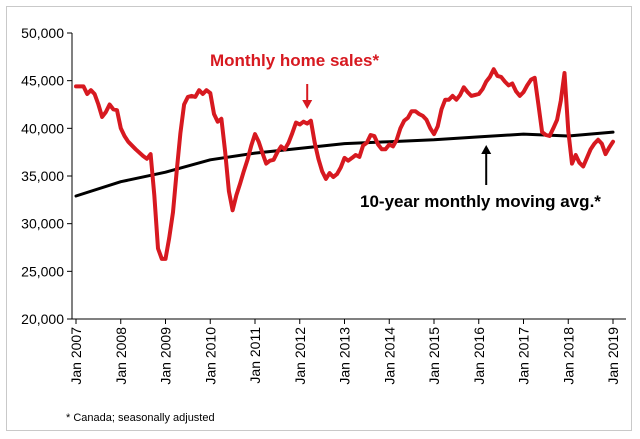 This screenshot has width=640, height=439. What do you see at coordinates (434, 356) in the screenshot?
I see `x-tick-label: Jan 2015` at bounding box center [434, 356].